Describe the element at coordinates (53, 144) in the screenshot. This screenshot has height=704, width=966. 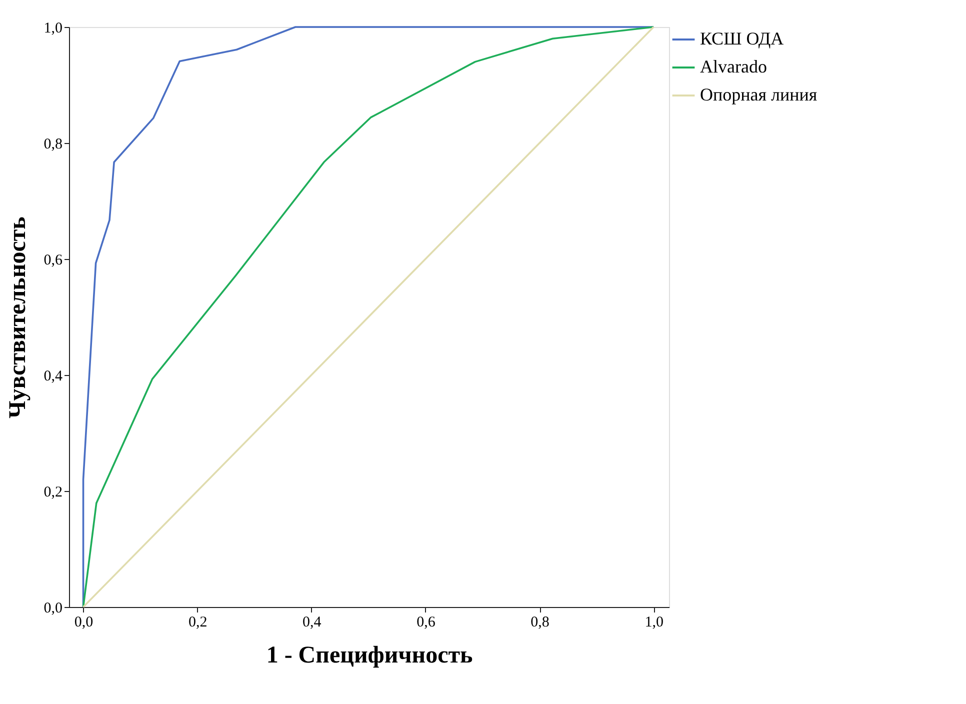
I see `y-tick-label: 0,8` at that location.